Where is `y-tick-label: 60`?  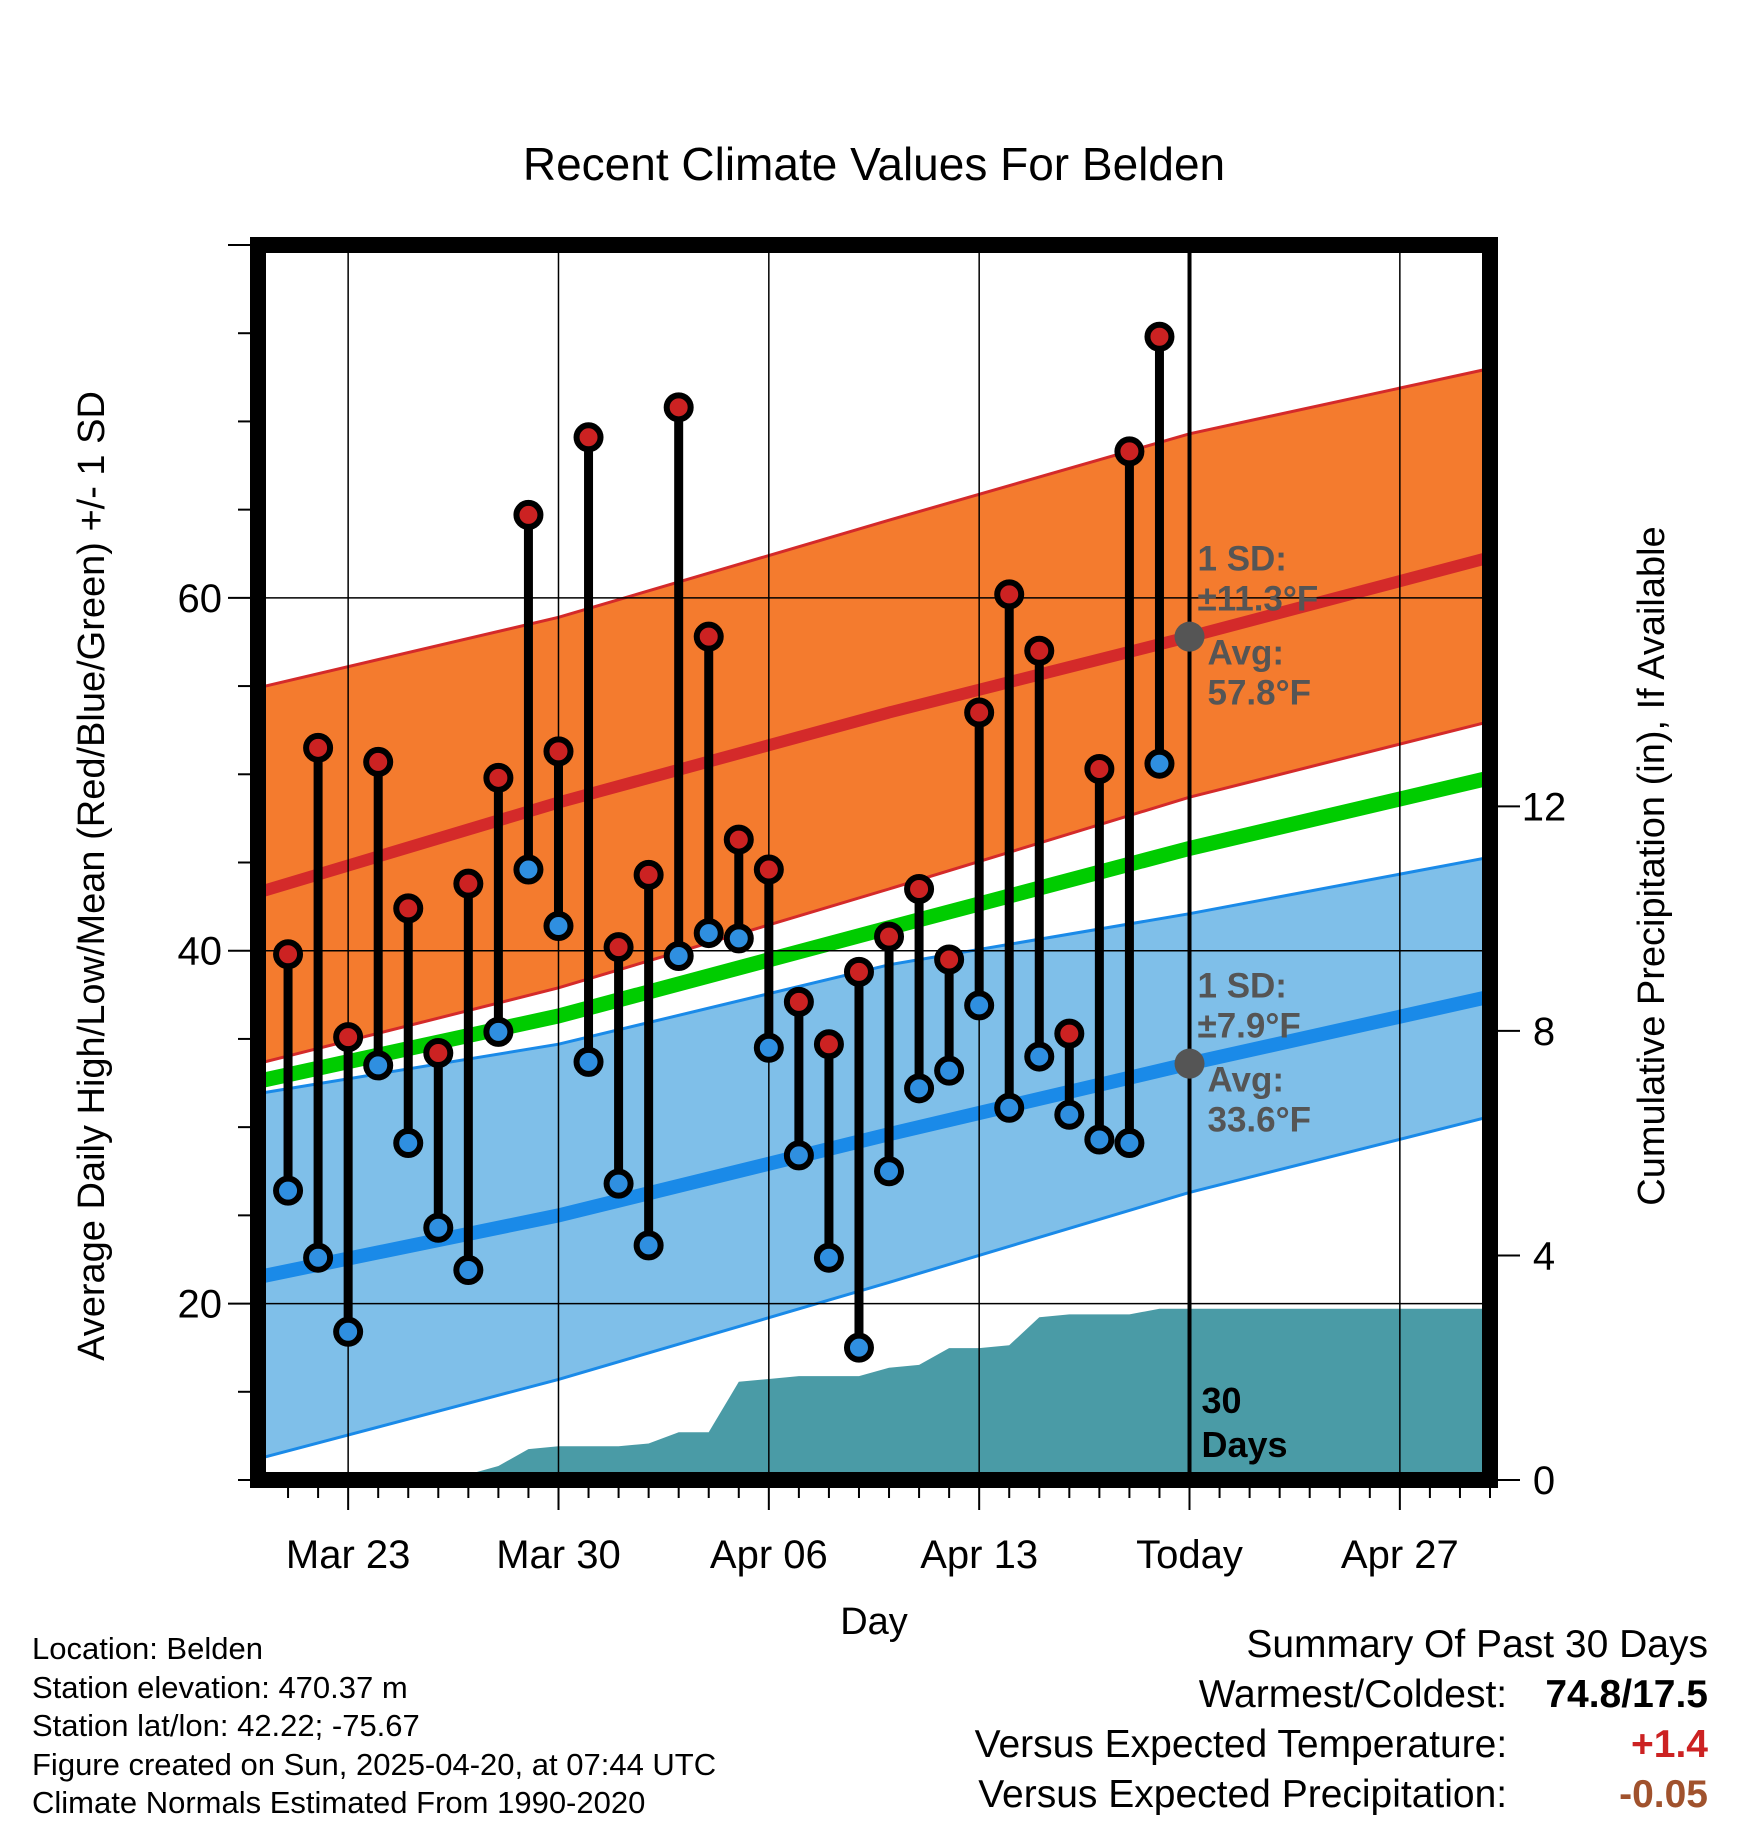
y-tick-label: 60 is located at coordinates (200, 599).